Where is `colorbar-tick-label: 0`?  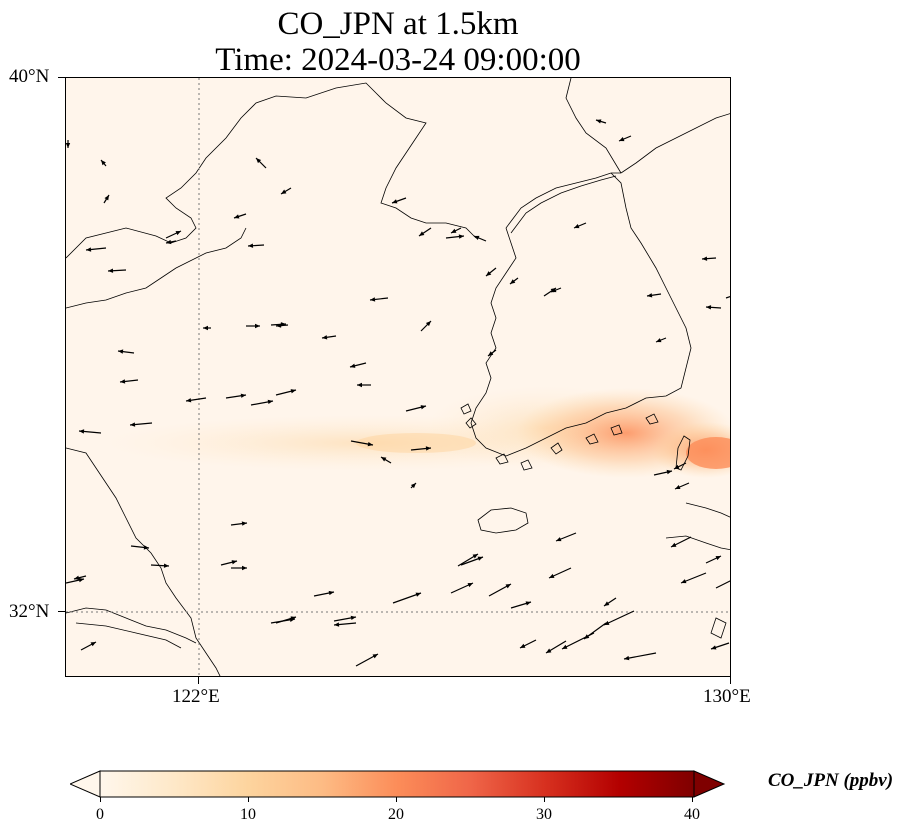
colorbar-tick-label: 0 is located at coordinates (100, 814).